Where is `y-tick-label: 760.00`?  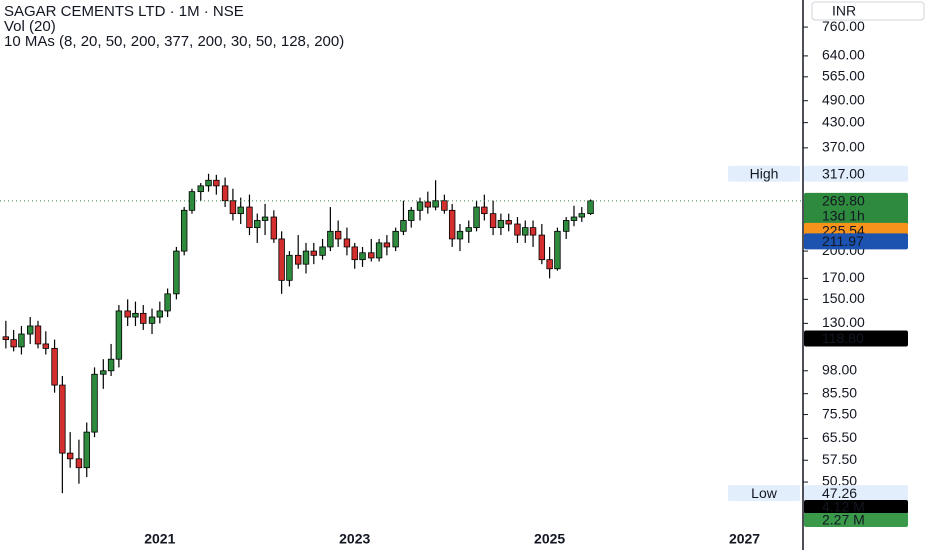 y-tick-label: 760.00 is located at coordinates (843, 26).